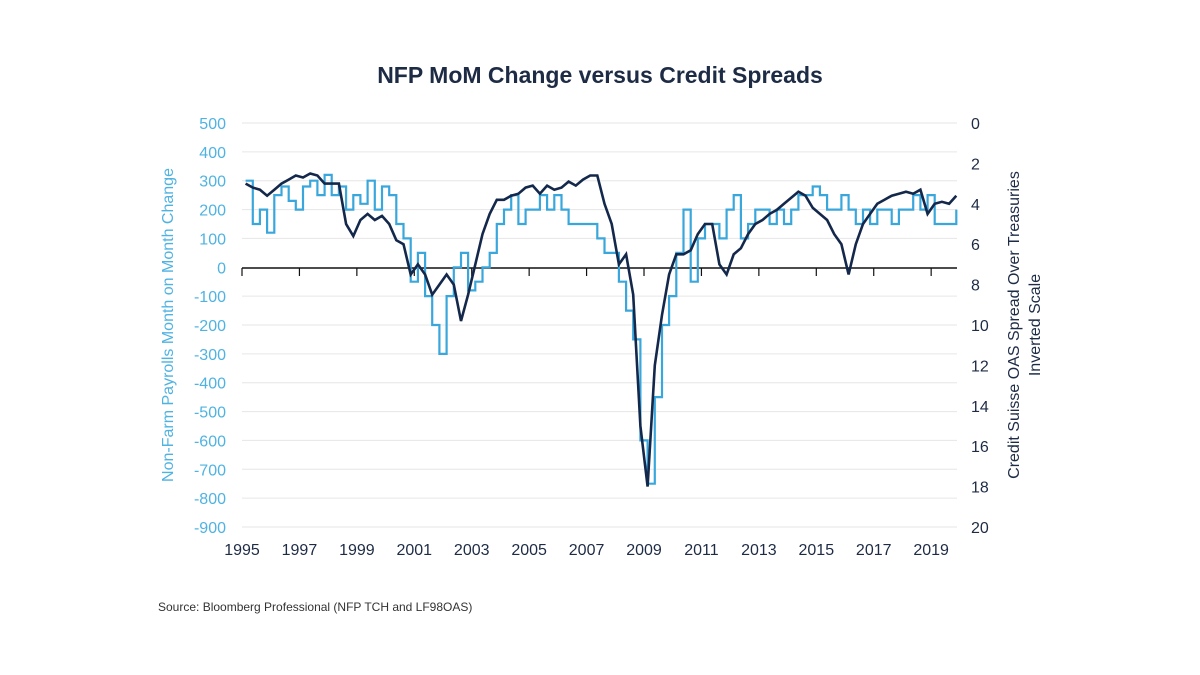 The width and height of the screenshot is (1200, 675). Describe the element at coordinates (212, 211) in the screenshot. I see `left-tick-label: 200` at that location.